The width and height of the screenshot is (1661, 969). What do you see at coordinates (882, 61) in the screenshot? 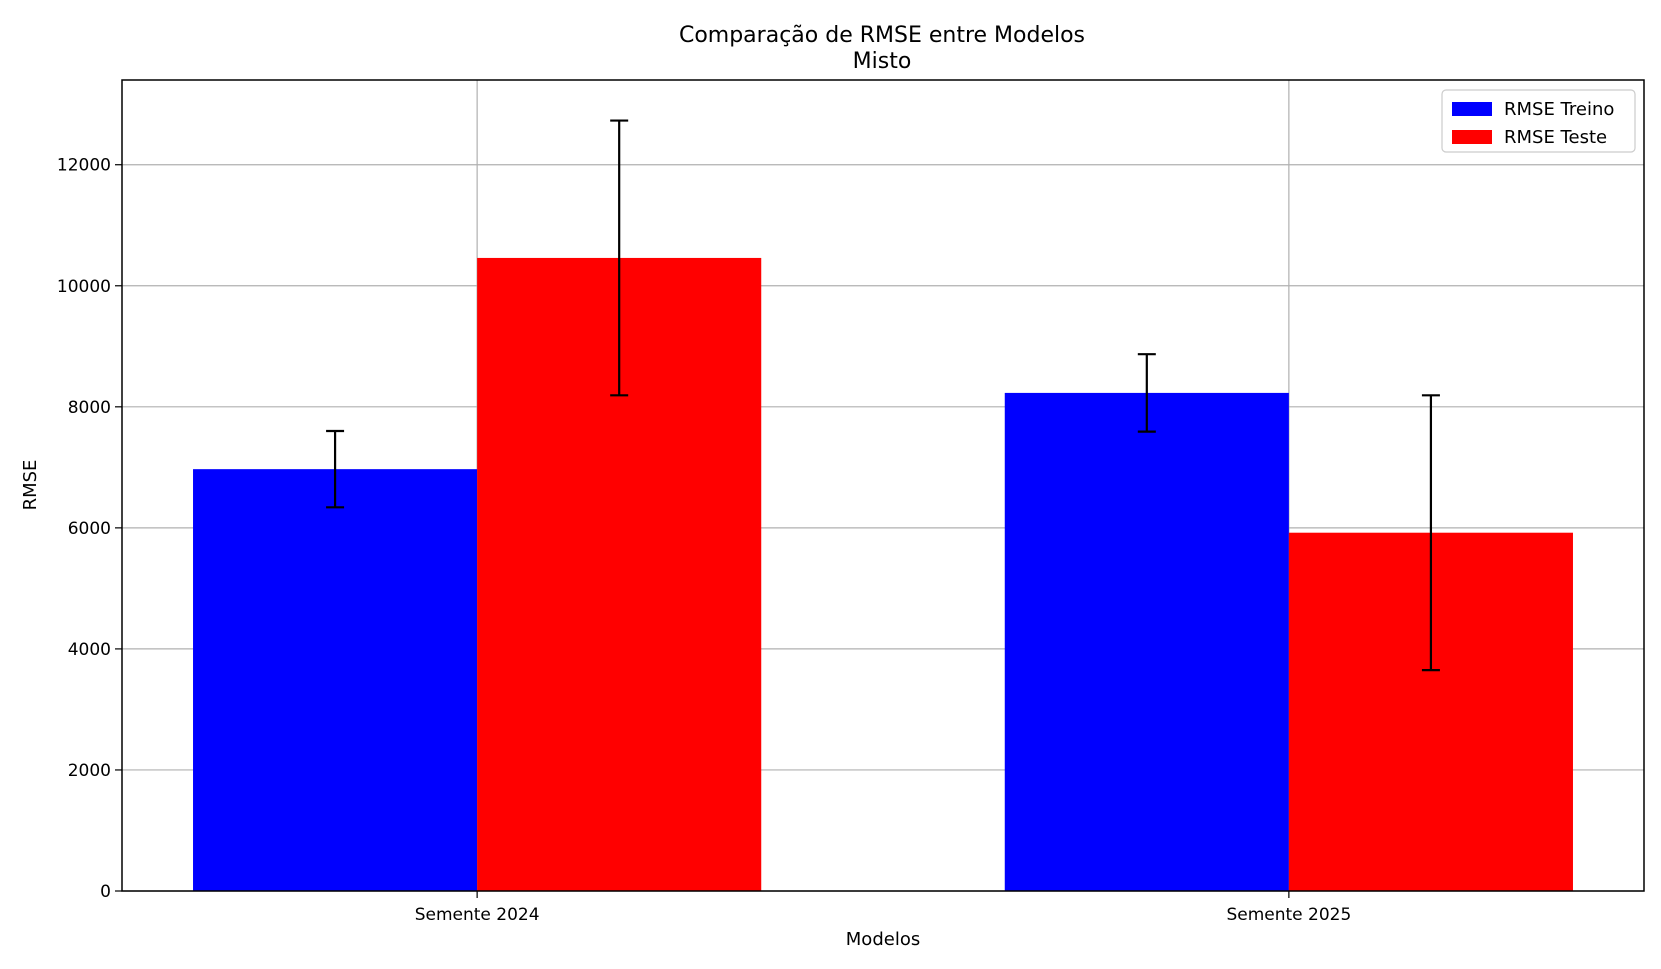
I see `chart-subtitle: Misto` at bounding box center [882, 61].